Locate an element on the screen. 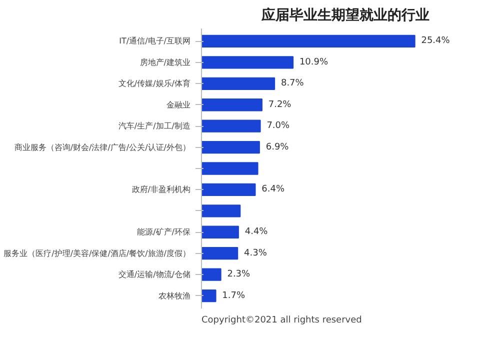  data-label: 25.4% is located at coordinates (435, 41).